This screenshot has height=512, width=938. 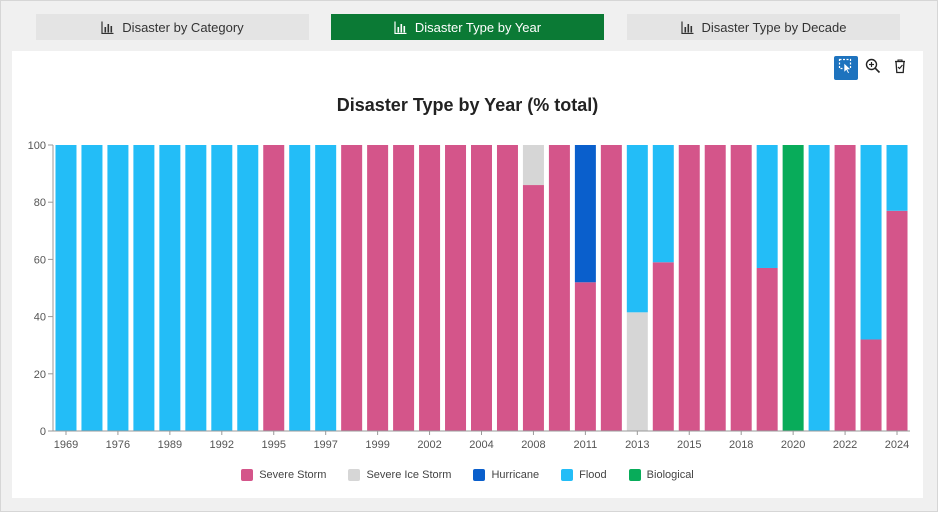 I want to click on tab-label: Disaster Type by Decade, so click(x=774, y=27).